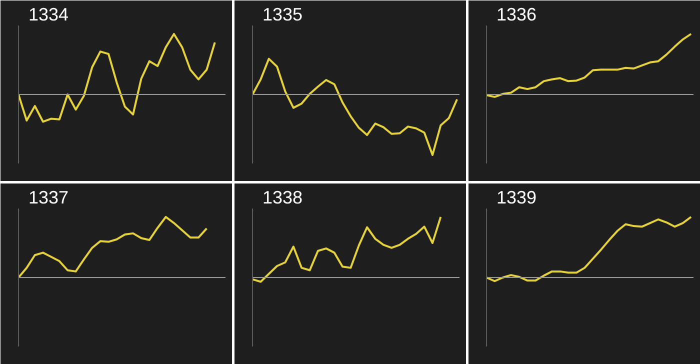 The height and width of the screenshot is (364, 700). What do you see at coordinates (48, 198) in the screenshot?
I see `chart-title: 1337` at bounding box center [48, 198].